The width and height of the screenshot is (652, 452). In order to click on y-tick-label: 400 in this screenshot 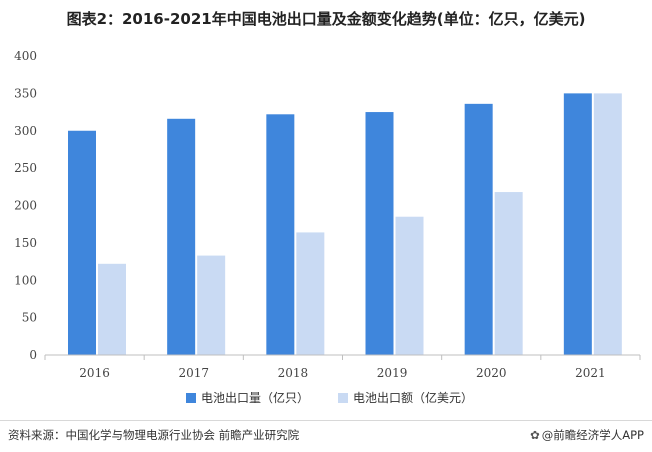, I will do `click(25, 56)`.